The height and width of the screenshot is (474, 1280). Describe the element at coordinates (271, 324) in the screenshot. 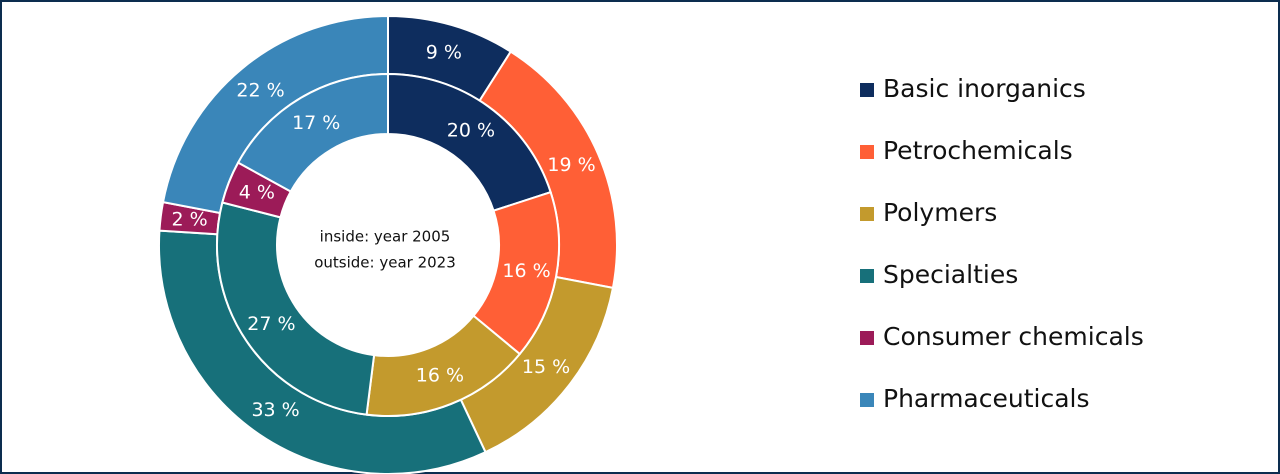

I see `segment-label: 27 %` at that location.